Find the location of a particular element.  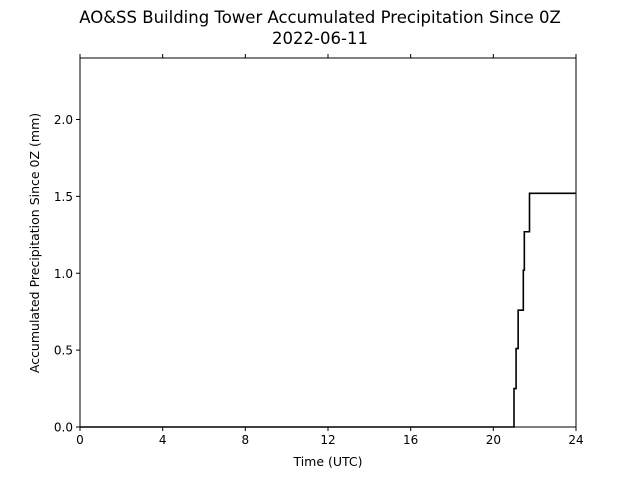

y-tick-label: 1.0 is located at coordinates (63, 274).